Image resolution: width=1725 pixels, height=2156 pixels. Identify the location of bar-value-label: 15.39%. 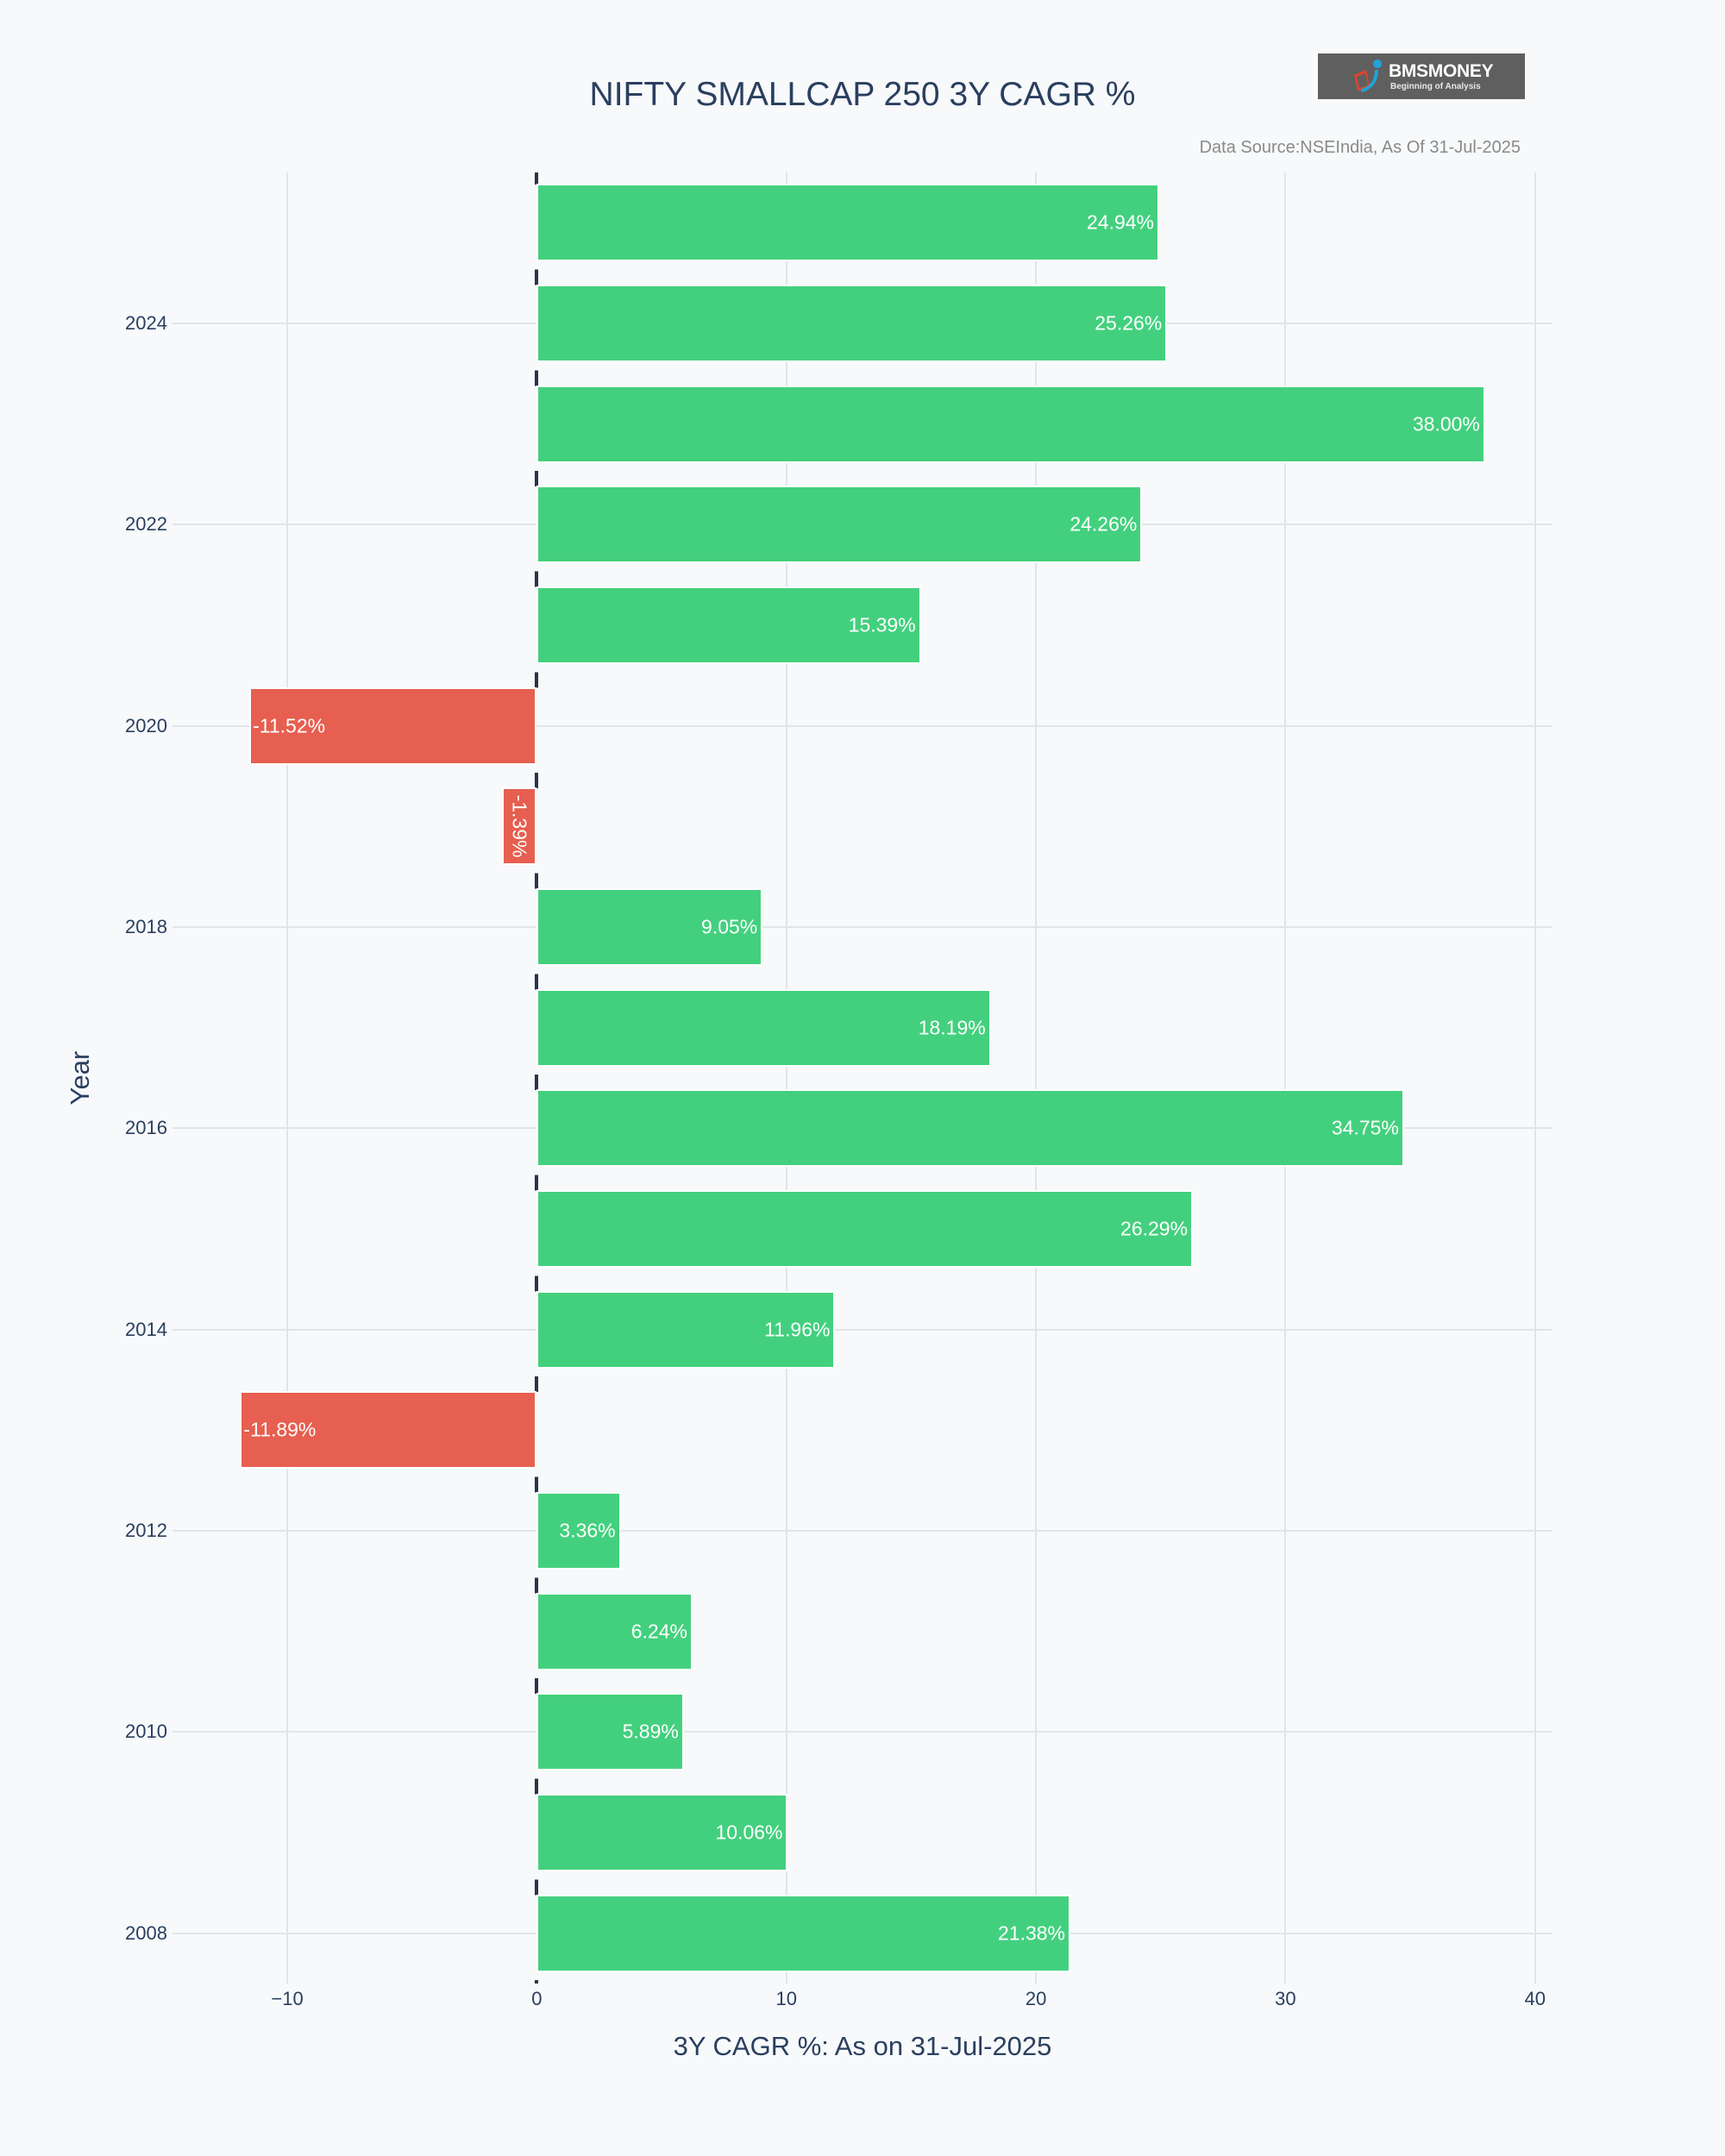
(882, 624).